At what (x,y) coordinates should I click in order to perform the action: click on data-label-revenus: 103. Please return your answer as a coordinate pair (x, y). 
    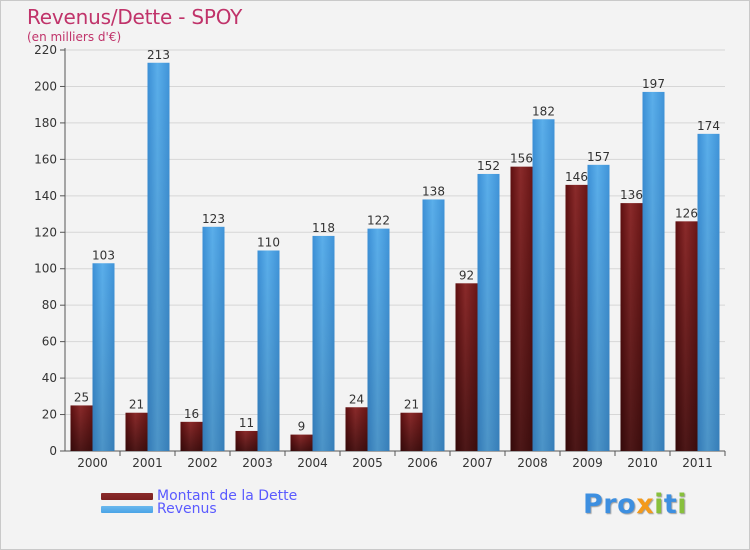
    Looking at the image, I should click on (103, 255).